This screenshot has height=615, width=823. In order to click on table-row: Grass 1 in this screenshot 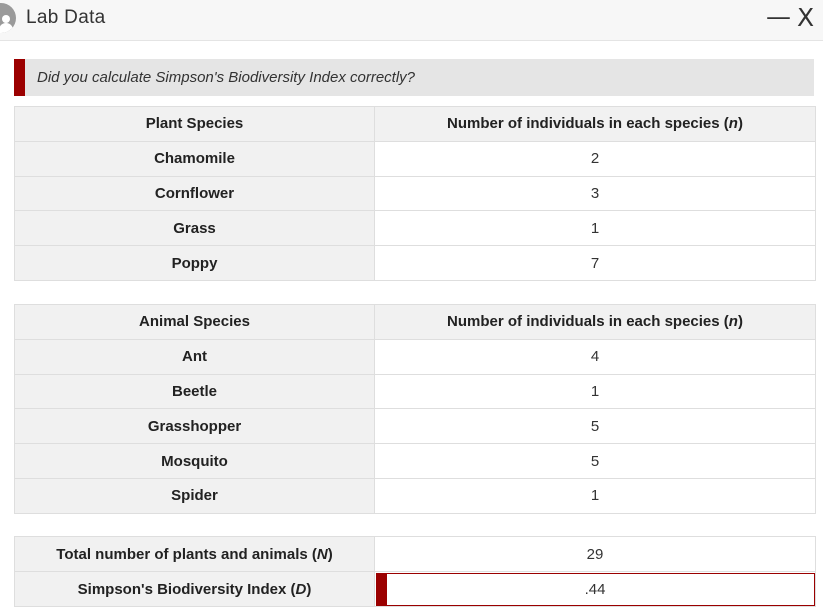, I will do `click(415, 228)`.